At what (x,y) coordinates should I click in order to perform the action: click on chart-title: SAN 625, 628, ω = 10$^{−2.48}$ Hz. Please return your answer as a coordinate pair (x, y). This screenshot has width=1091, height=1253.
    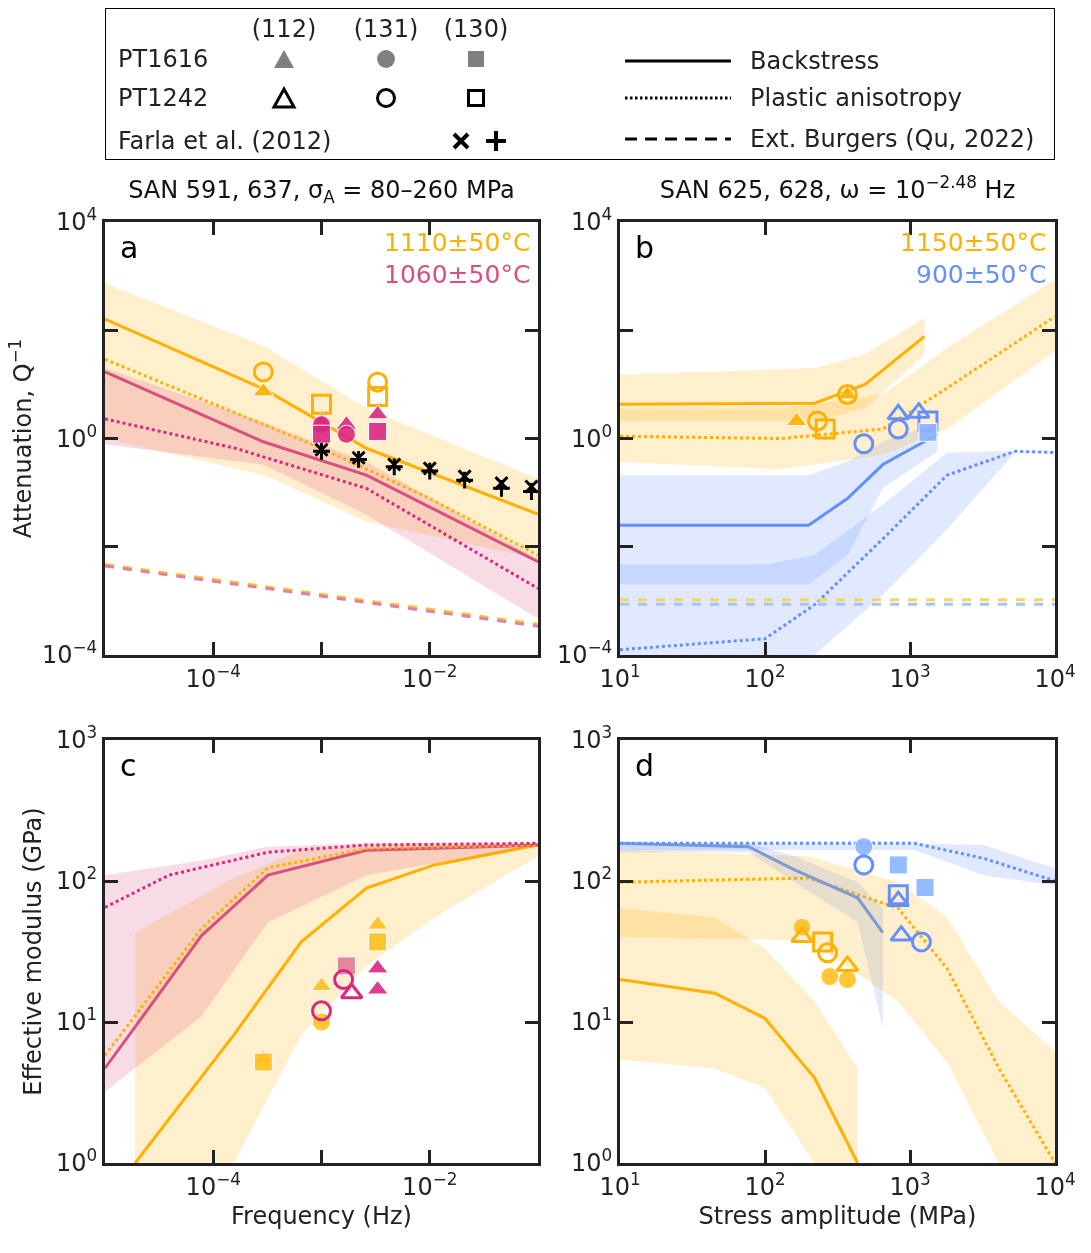
    Looking at the image, I should click on (837, 188).